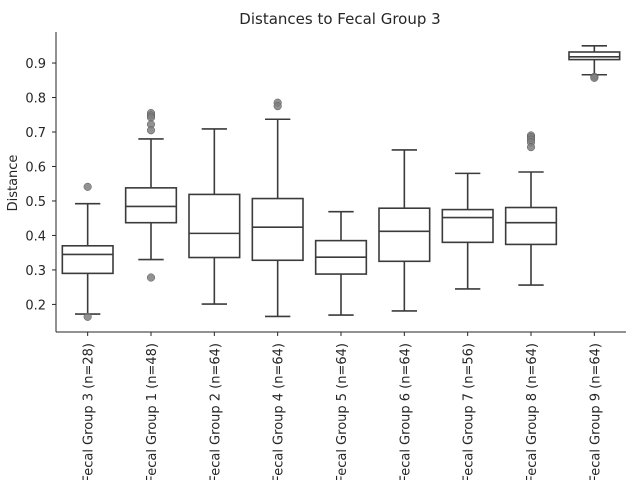  Describe the element at coordinates (215, 411) in the screenshot. I see `x-tick-label: Fecal Group 2 (n=64)` at that location.